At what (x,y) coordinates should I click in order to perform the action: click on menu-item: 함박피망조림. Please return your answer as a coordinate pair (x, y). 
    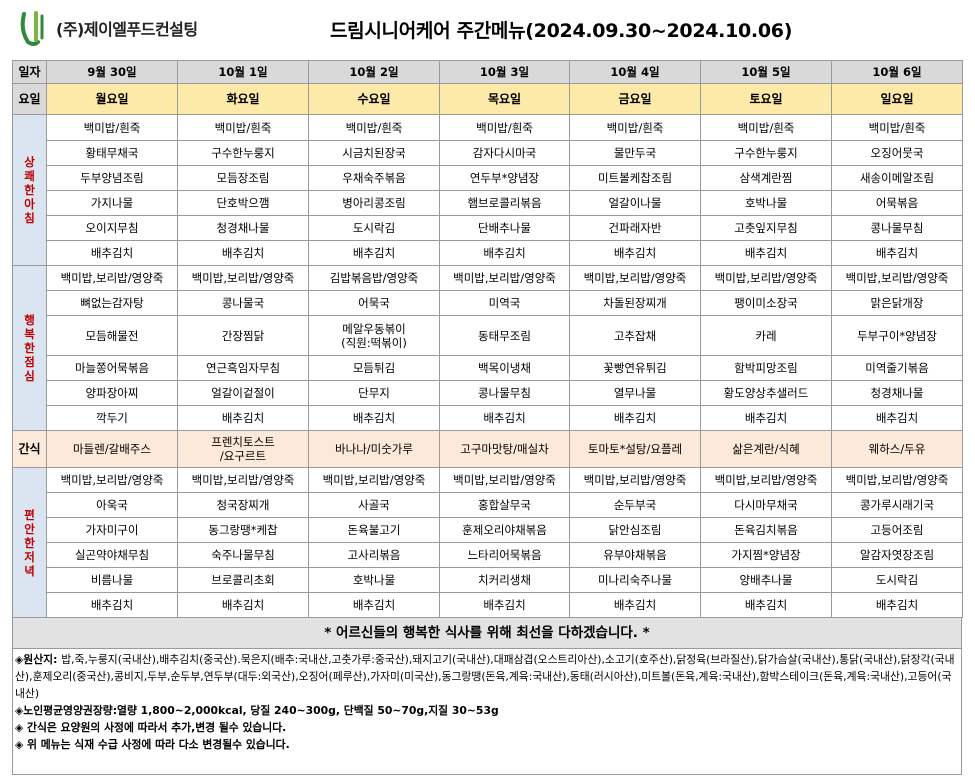
    Looking at the image, I should click on (766, 368).